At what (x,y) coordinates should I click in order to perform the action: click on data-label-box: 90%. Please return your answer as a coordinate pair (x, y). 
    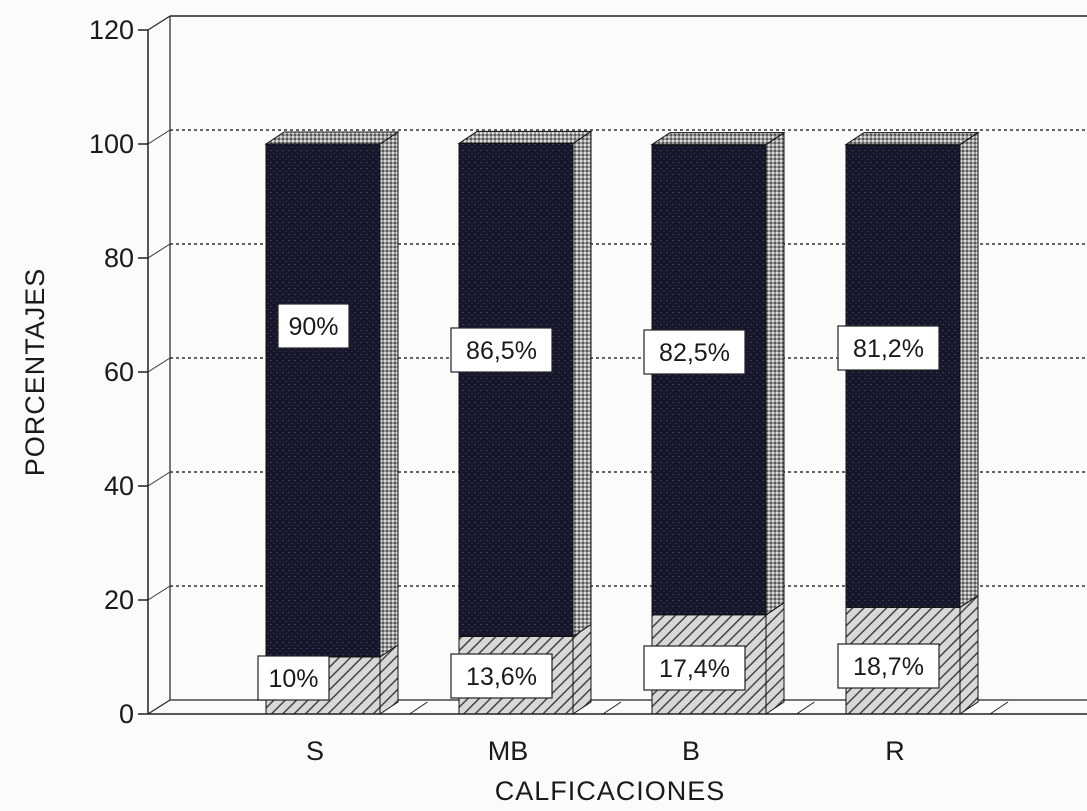
    Looking at the image, I should click on (313, 326).